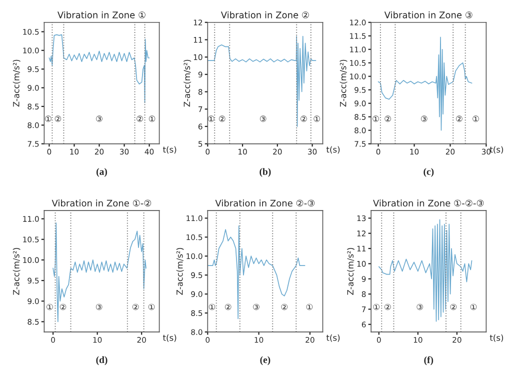  Describe the element at coordinates (428, 14) in the screenshot. I see `chart-title: Vibration in Zone ③` at that location.